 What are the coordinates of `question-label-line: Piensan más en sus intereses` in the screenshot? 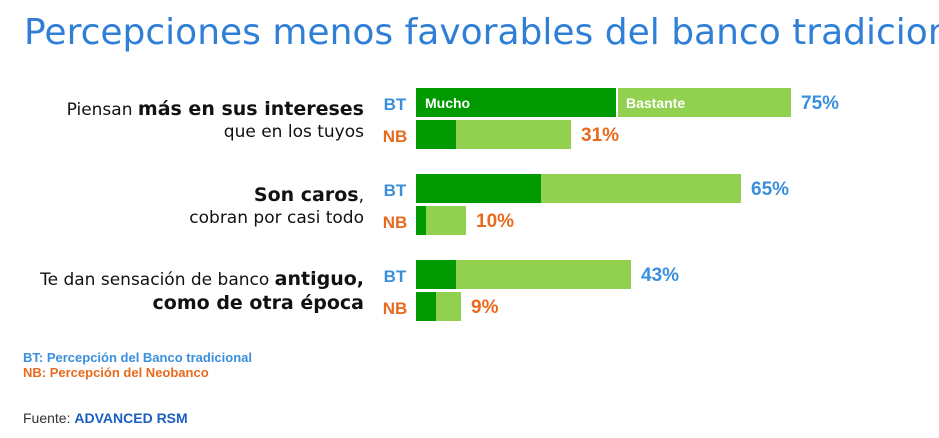 It's located at (184, 110).